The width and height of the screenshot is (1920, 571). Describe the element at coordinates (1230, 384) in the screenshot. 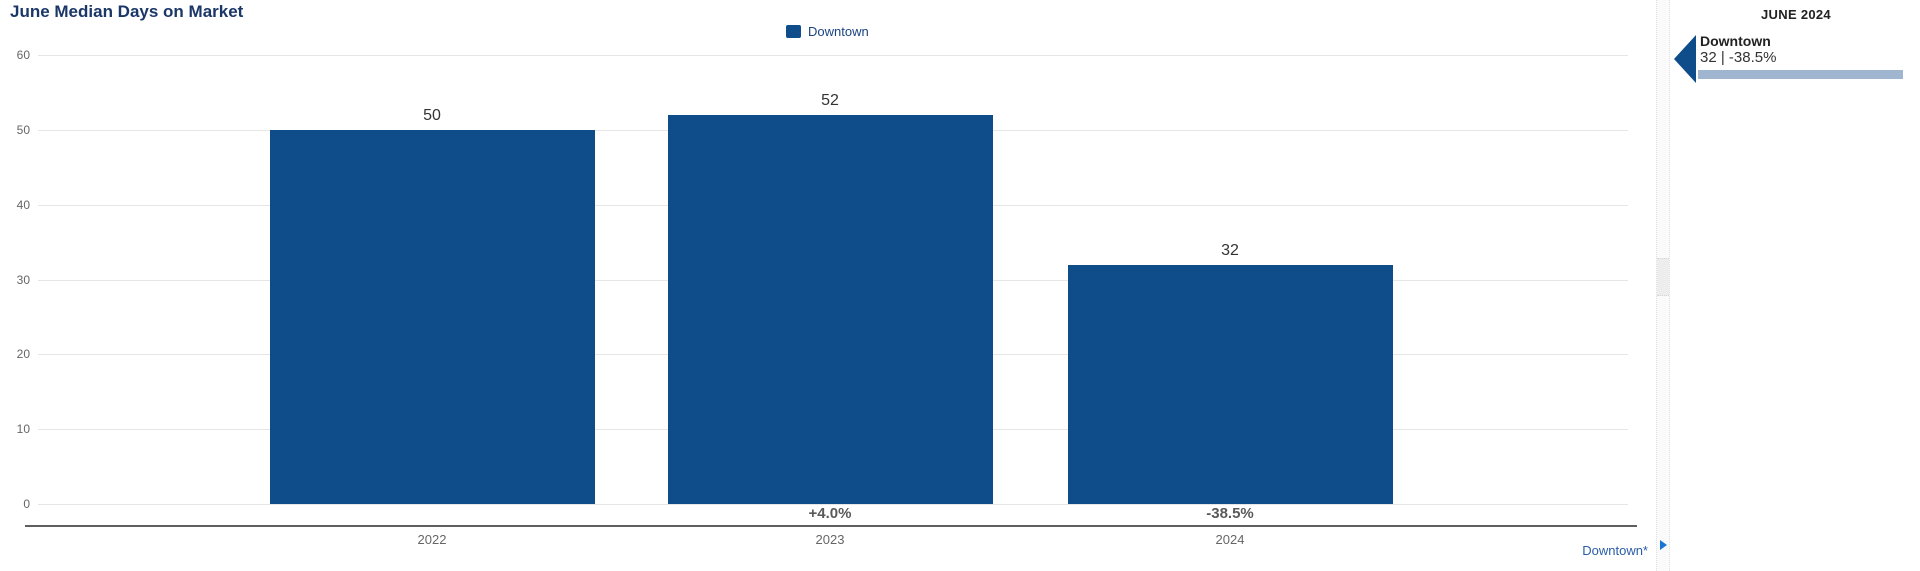

I see `bar-2024` at that location.